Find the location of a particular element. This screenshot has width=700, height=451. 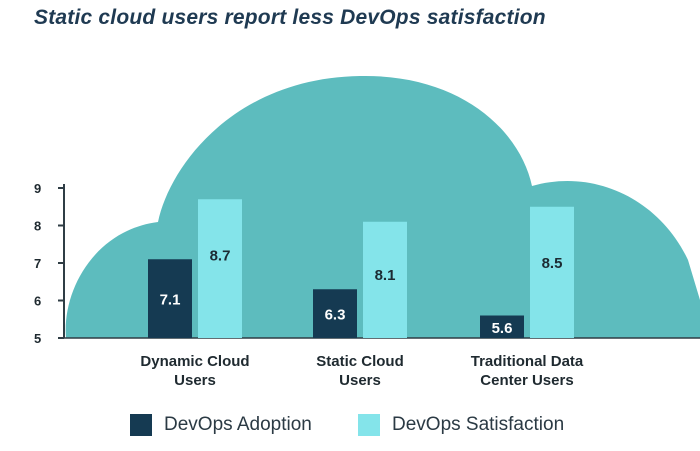

data-label: 7.1 is located at coordinates (170, 300).